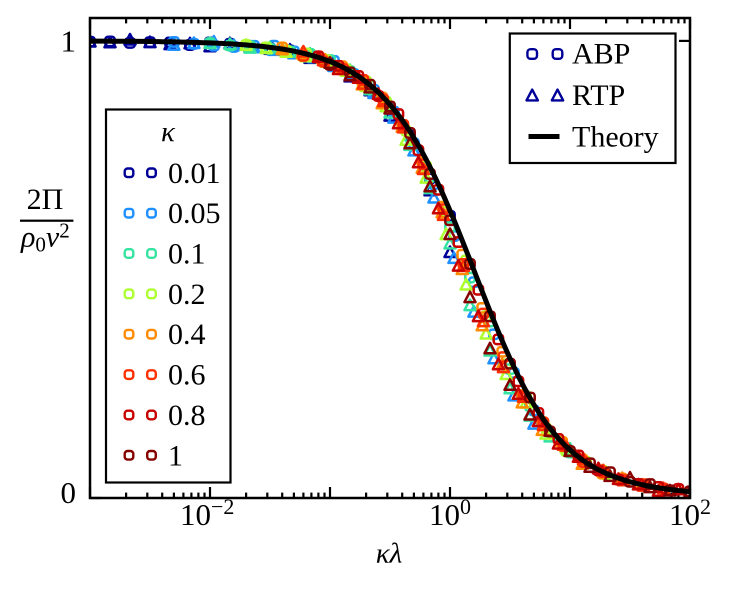 This screenshot has width=752, height=600. I want to click on svg-text: 0, so click(69, 492).